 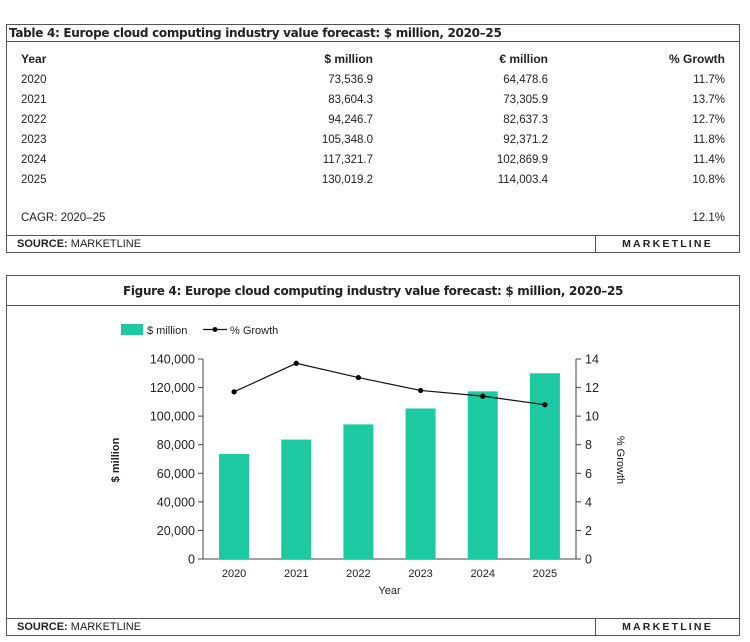 I want to click on table-row: 2022 94,246.7 82,637.3 12.7%, so click(x=373, y=120).